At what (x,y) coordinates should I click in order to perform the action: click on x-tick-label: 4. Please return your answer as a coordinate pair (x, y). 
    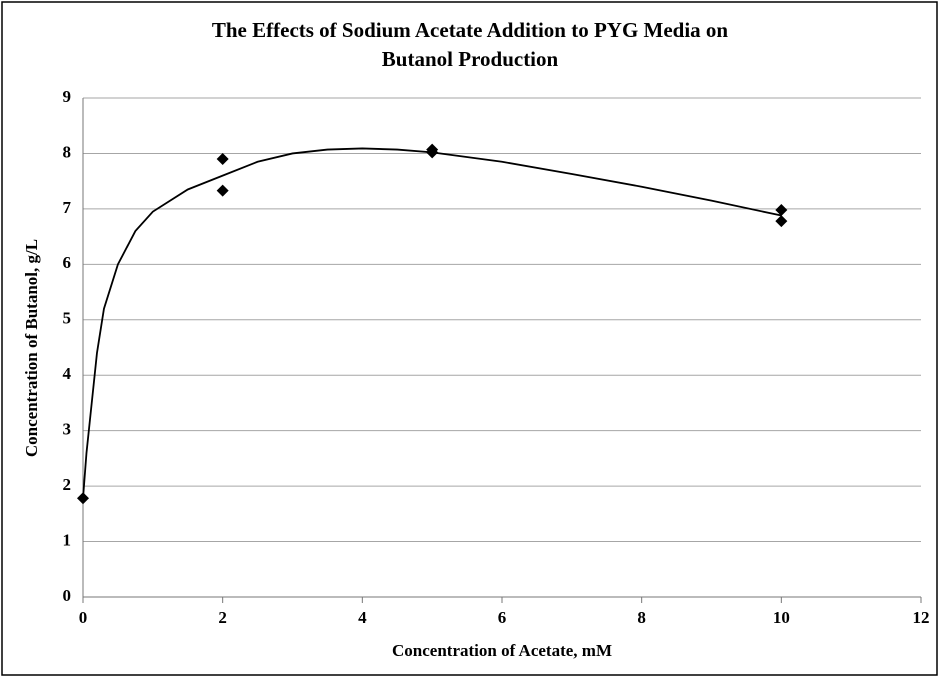
    Looking at the image, I should click on (362, 617).